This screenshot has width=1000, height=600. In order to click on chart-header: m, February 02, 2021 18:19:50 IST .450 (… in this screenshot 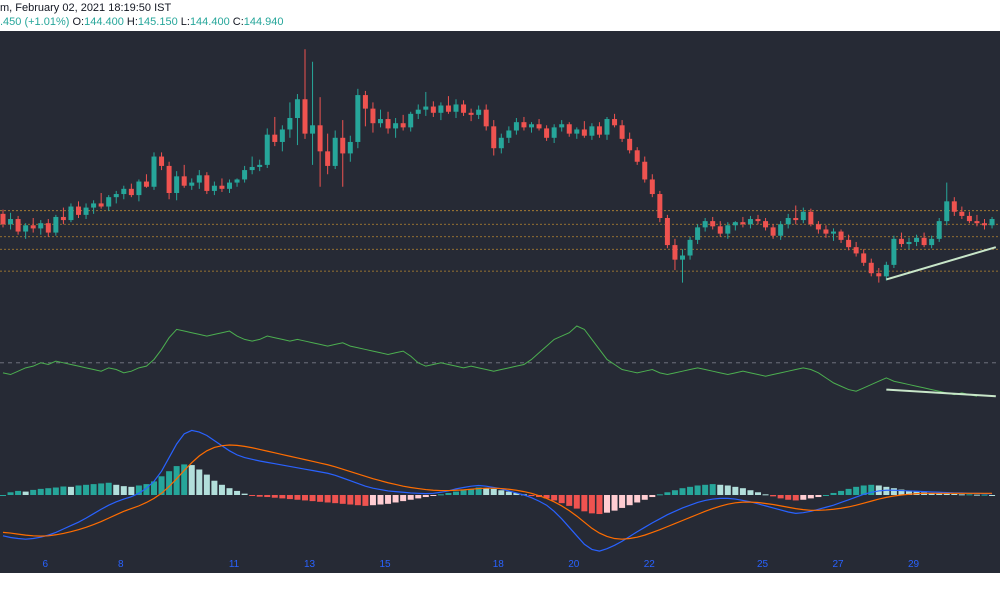, I will do `click(500, 15)`.